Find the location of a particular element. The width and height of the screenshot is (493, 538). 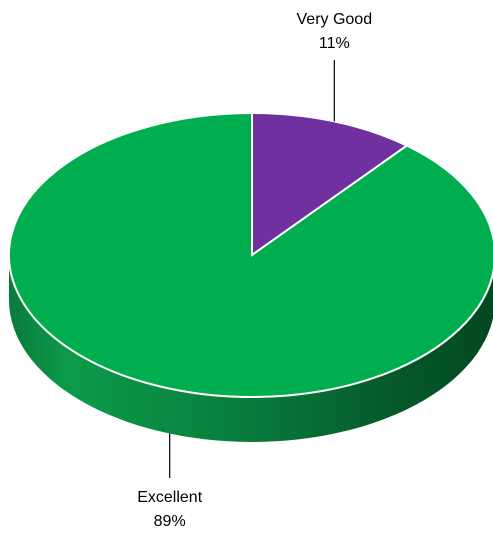

slice-label-very-good: Very Good is located at coordinates (335, 19).